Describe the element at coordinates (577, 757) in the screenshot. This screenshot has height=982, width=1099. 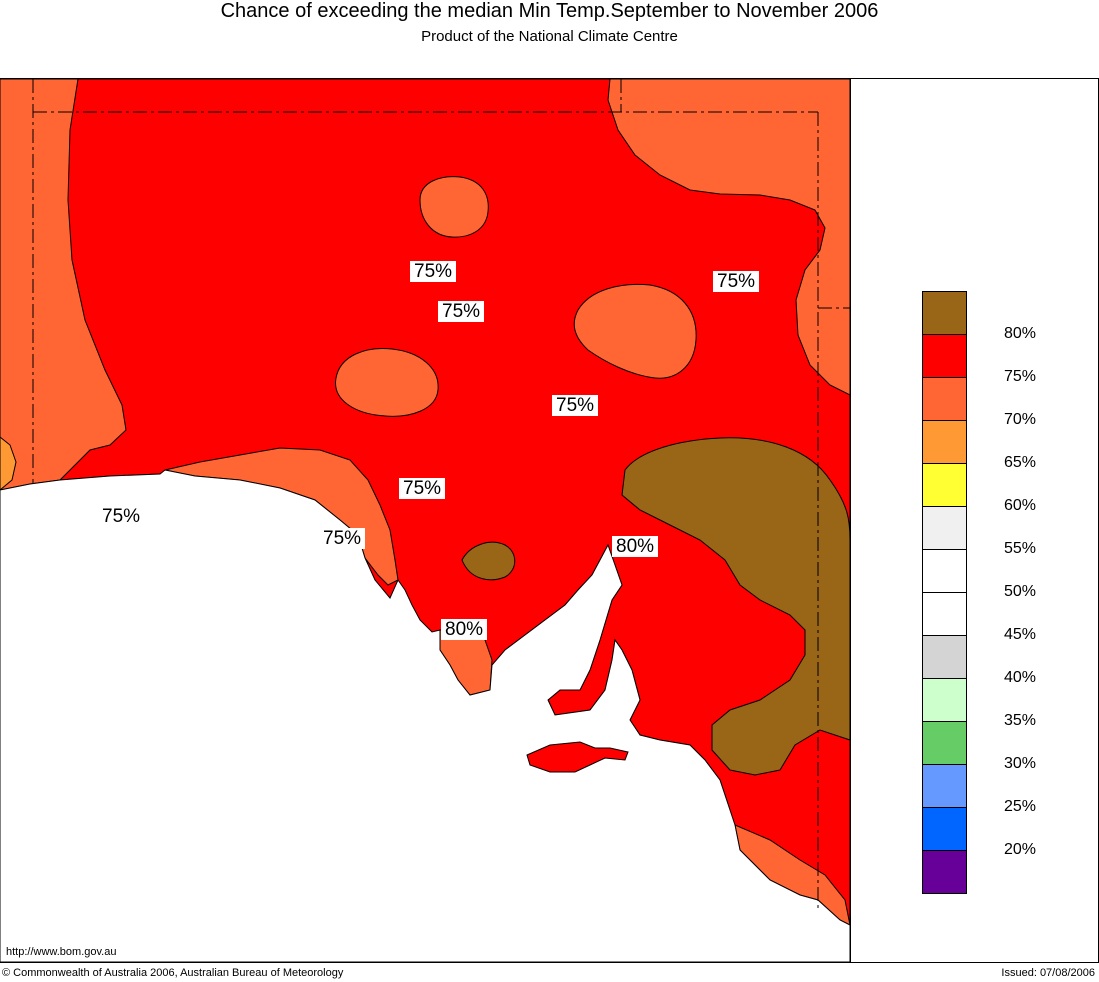
I see `kangaroo-island` at that location.